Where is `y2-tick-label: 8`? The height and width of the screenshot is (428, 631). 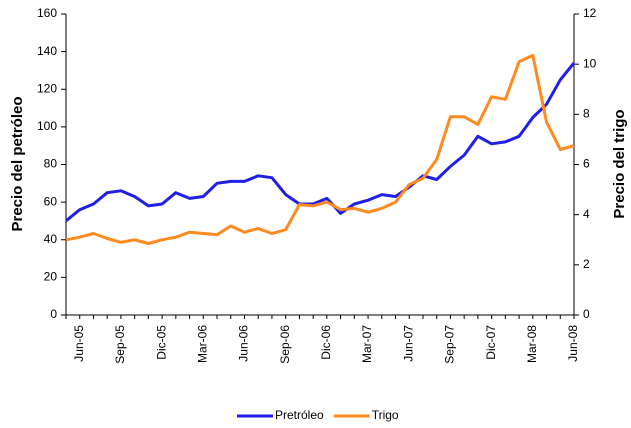
y2-tick-label: 8 is located at coordinates (586, 114).